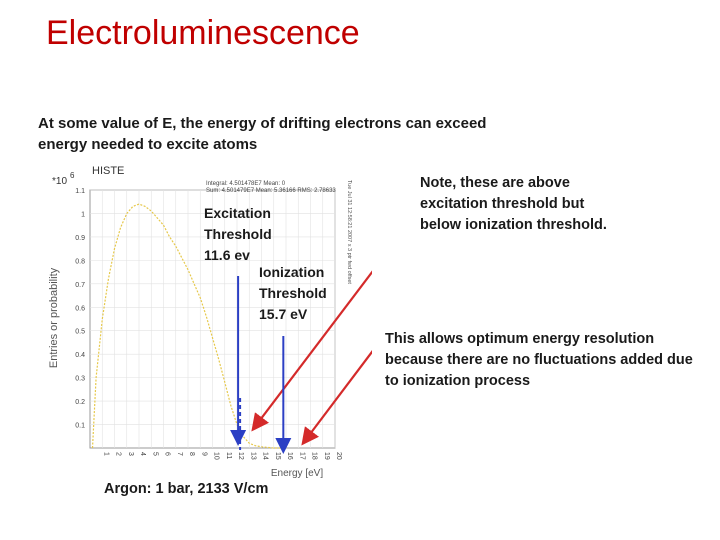 Image resolution: width=720 pixels, height=540 pixels. I want to click on note-arrow-upper, so click(311, 351).